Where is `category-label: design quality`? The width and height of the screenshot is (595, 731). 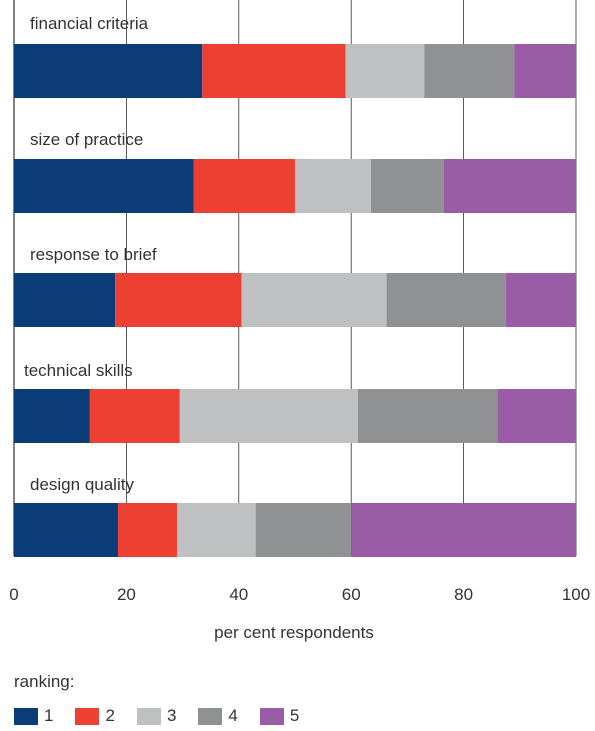
category-label: design quality is located at coordinates (82, 484).